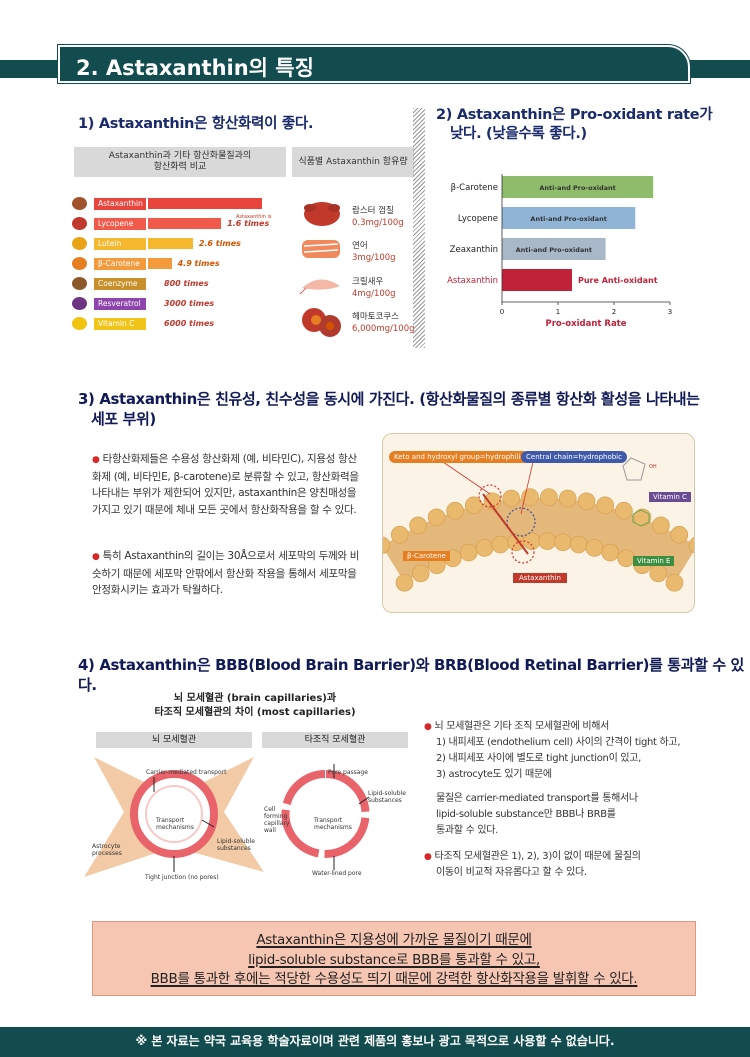 The image size is (750, 1057). I want to click on label-vitamin-e: Vitamin E, so click(654, 561).